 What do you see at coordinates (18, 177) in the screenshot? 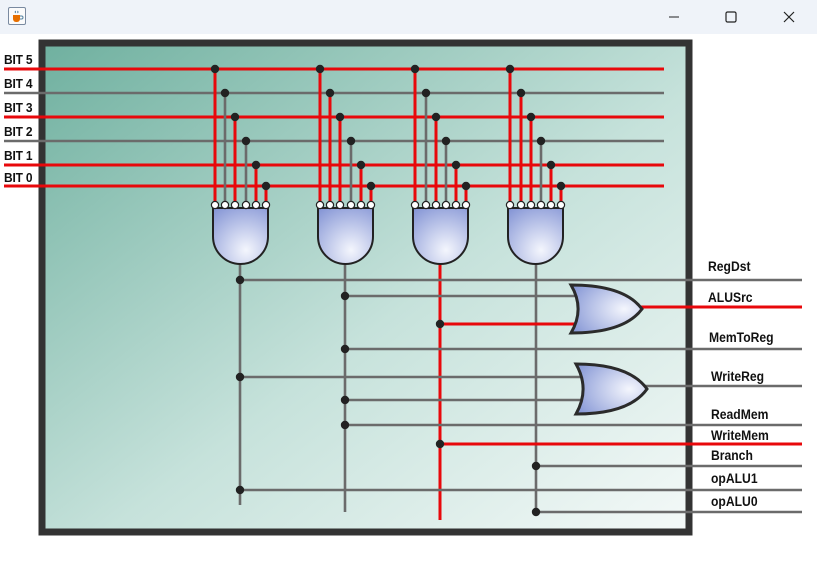
I see `input-label-bit0: BIT 0` at bounding box center [18, 177].